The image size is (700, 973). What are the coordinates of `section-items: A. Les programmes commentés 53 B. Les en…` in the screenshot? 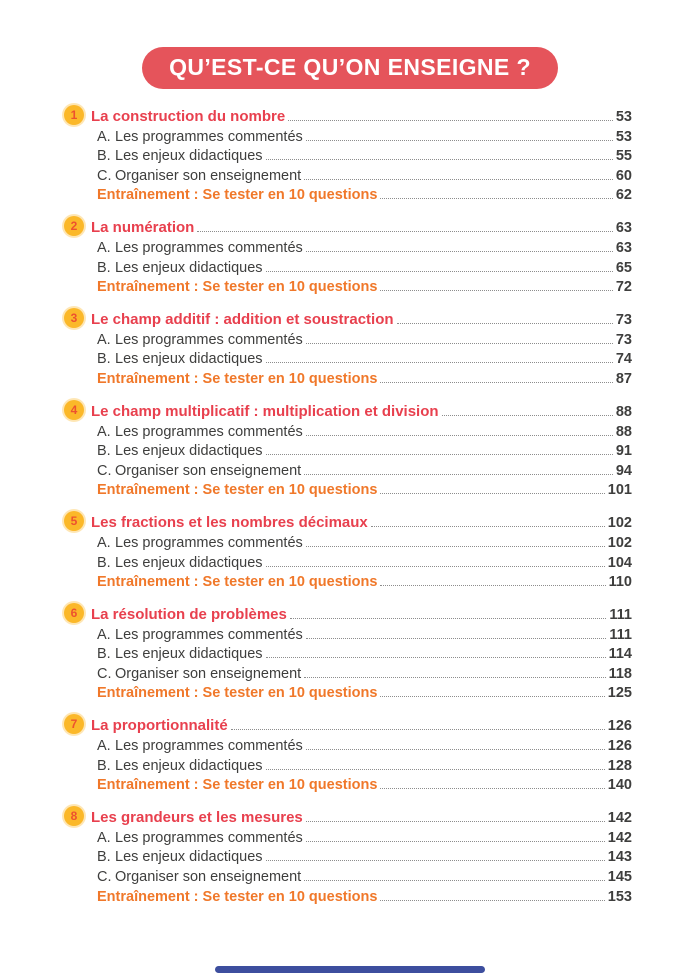 It's located at (348, 154).